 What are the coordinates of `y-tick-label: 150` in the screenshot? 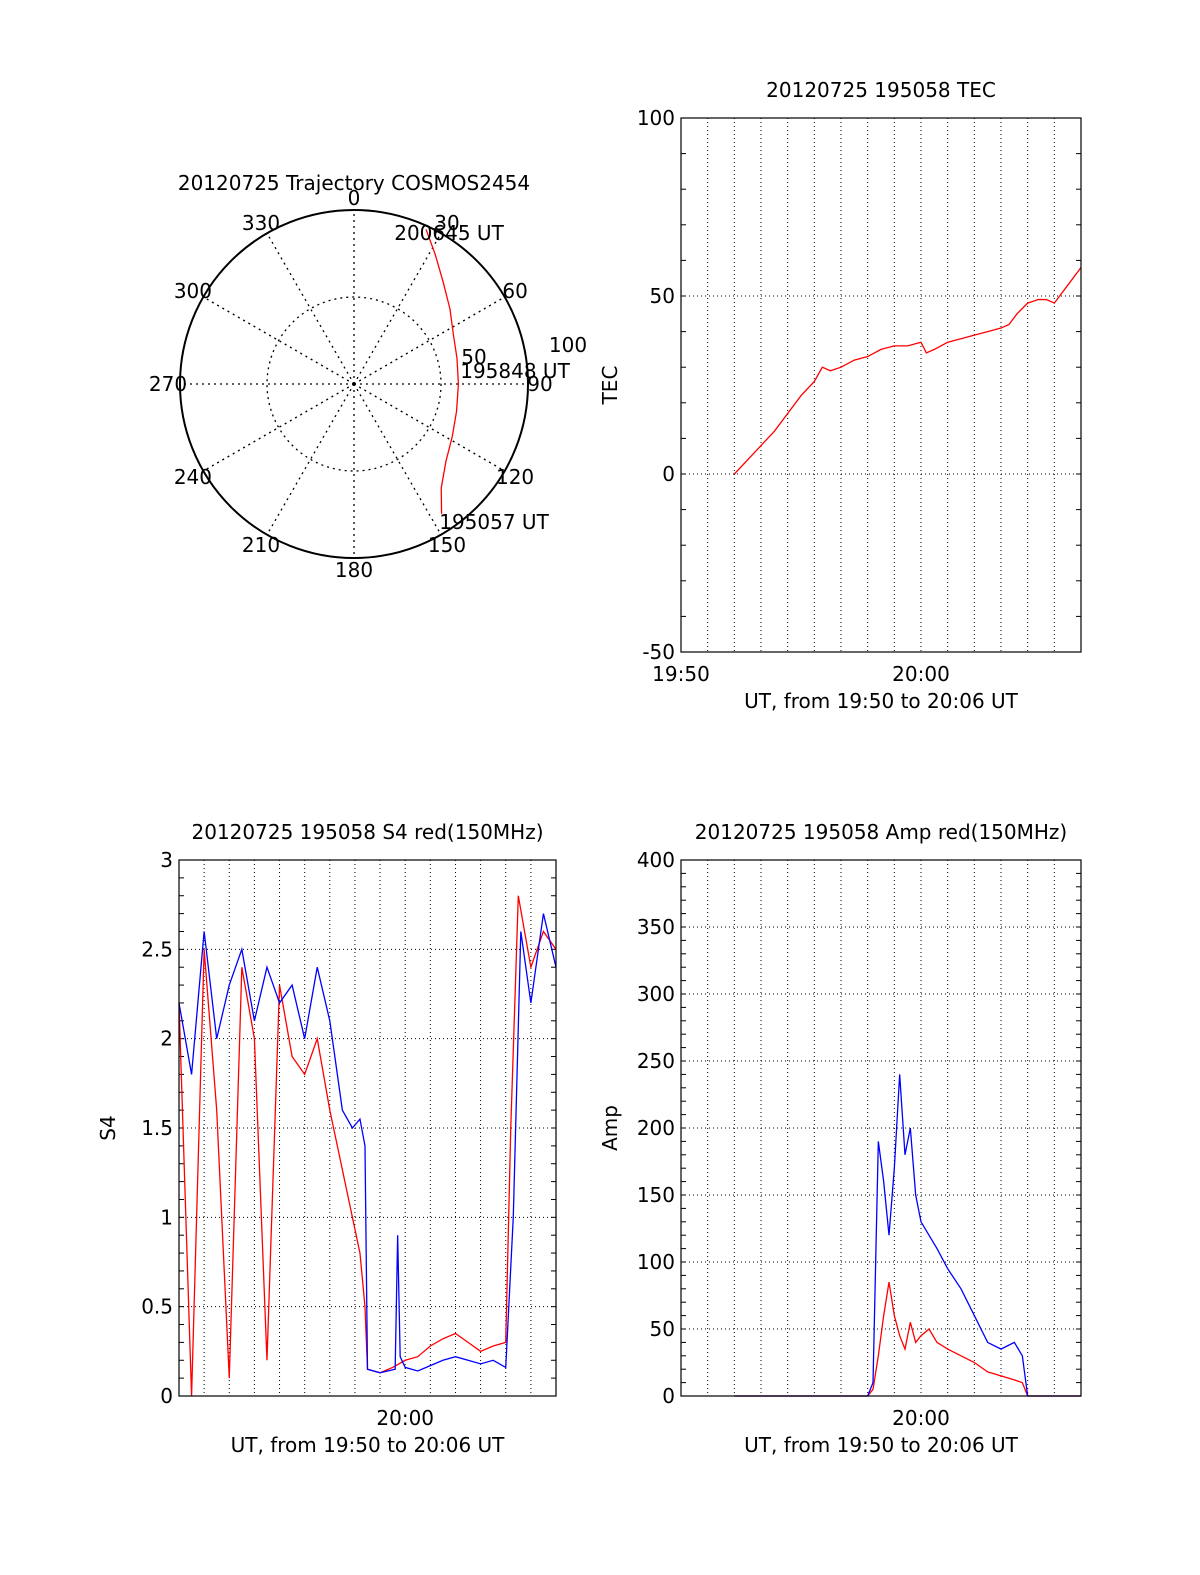 It's located at (656, 1195).